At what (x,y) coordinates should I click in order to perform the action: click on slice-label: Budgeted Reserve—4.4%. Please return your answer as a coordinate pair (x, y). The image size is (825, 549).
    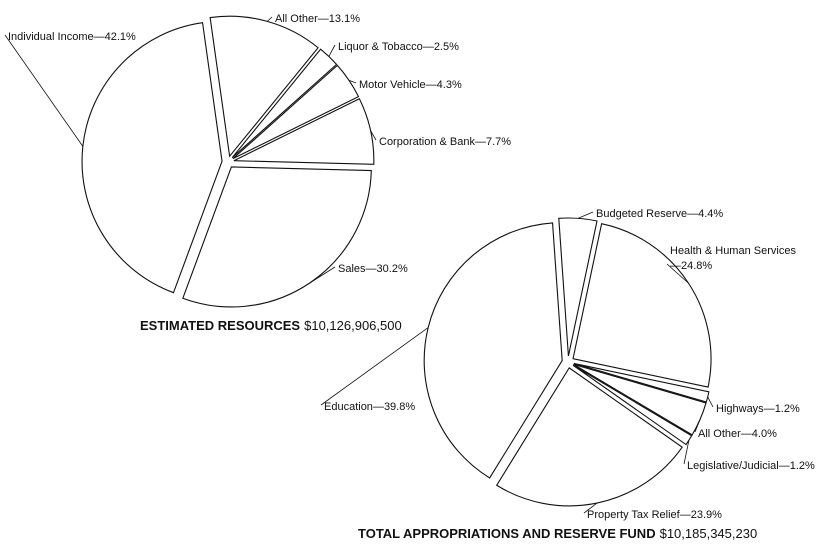
    Looking at the image, I should click on (659, 214).